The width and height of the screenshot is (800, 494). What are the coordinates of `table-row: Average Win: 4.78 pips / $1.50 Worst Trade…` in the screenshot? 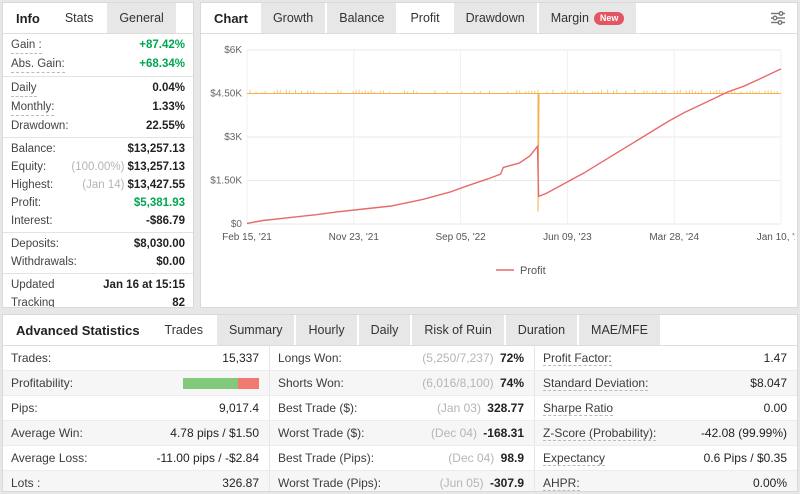 It's located at (400, 433).